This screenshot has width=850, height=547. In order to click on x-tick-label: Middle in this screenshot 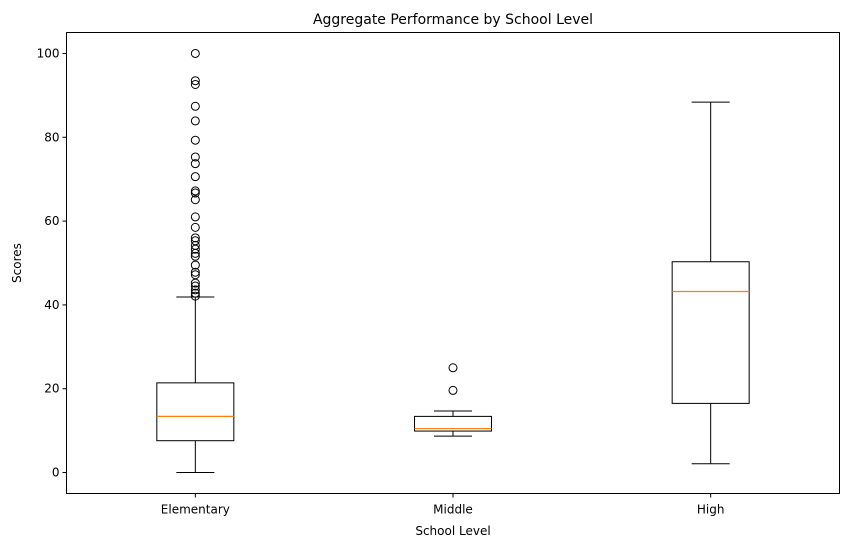, I will do `click(453, 510)`.